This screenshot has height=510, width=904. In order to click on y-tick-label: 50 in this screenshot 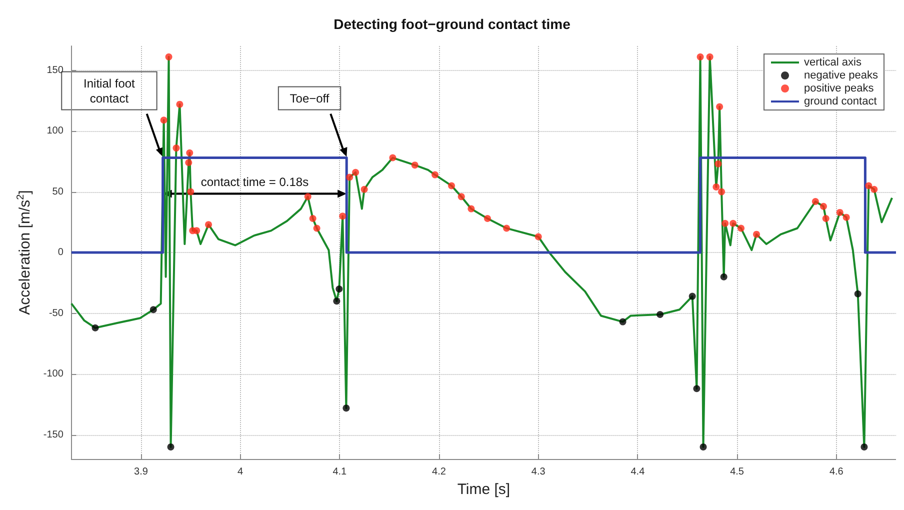, I will do `click(58, 192)`.